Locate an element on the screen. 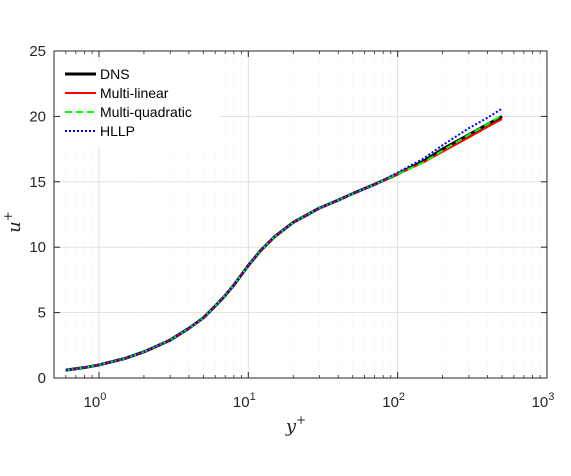 This screenshot has width=571, height=476. y-tick-label: 15 is located at coordinates (37, 182).